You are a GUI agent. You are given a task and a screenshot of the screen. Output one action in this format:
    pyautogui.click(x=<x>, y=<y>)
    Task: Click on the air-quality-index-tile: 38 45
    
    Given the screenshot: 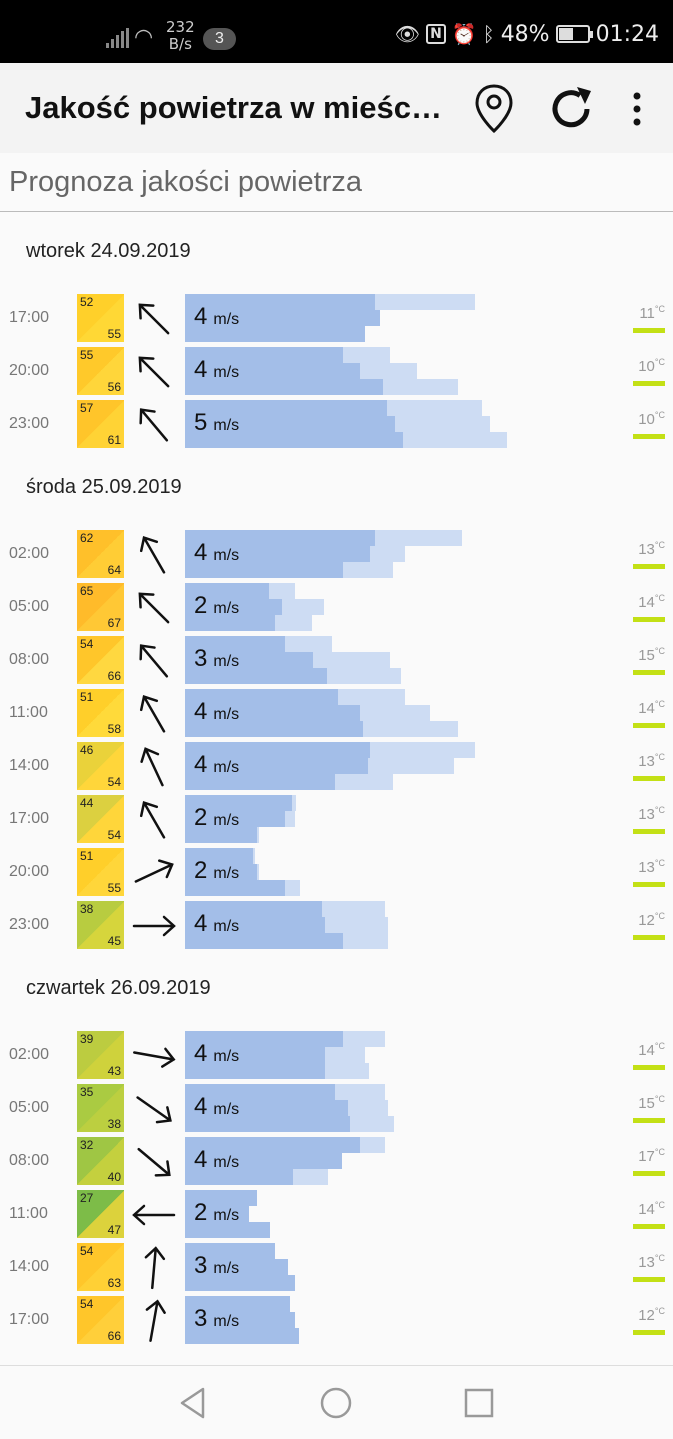 What is the action you would take?
    pyautogui.click(x=100, y=925)
    